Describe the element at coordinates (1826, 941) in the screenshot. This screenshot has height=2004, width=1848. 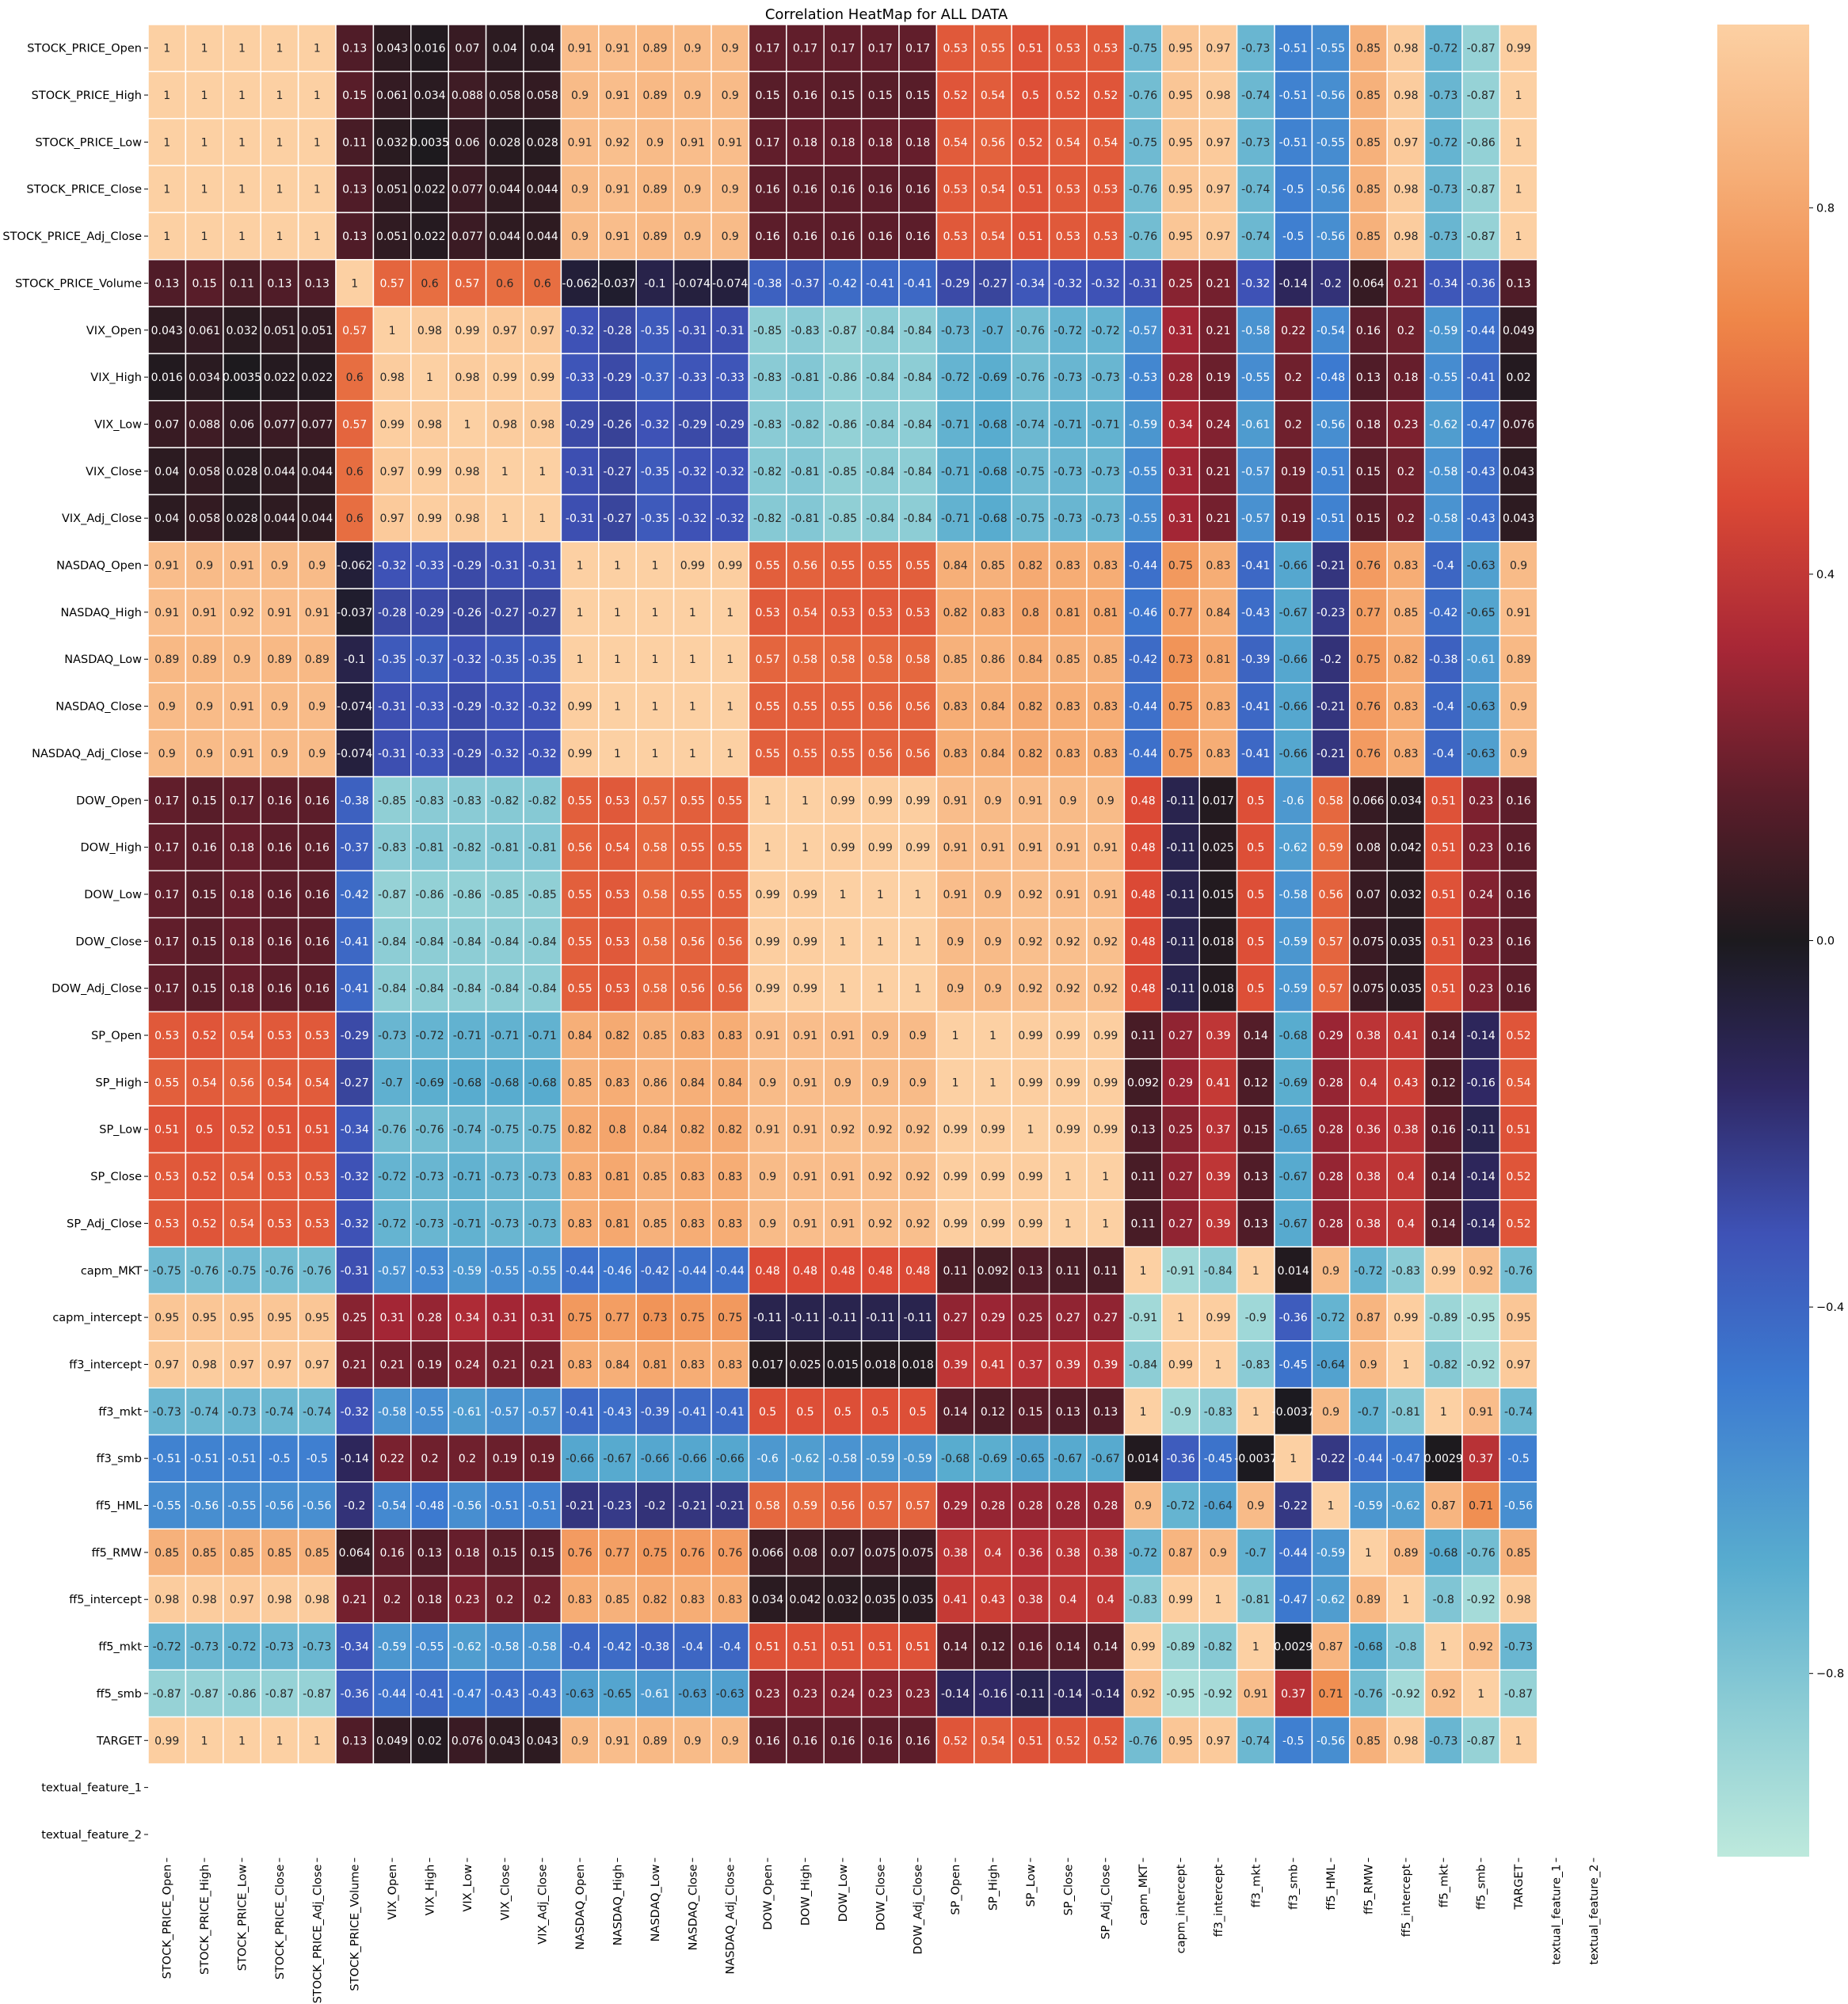
I see `colorbar-tick-label: 0.0` at that location.